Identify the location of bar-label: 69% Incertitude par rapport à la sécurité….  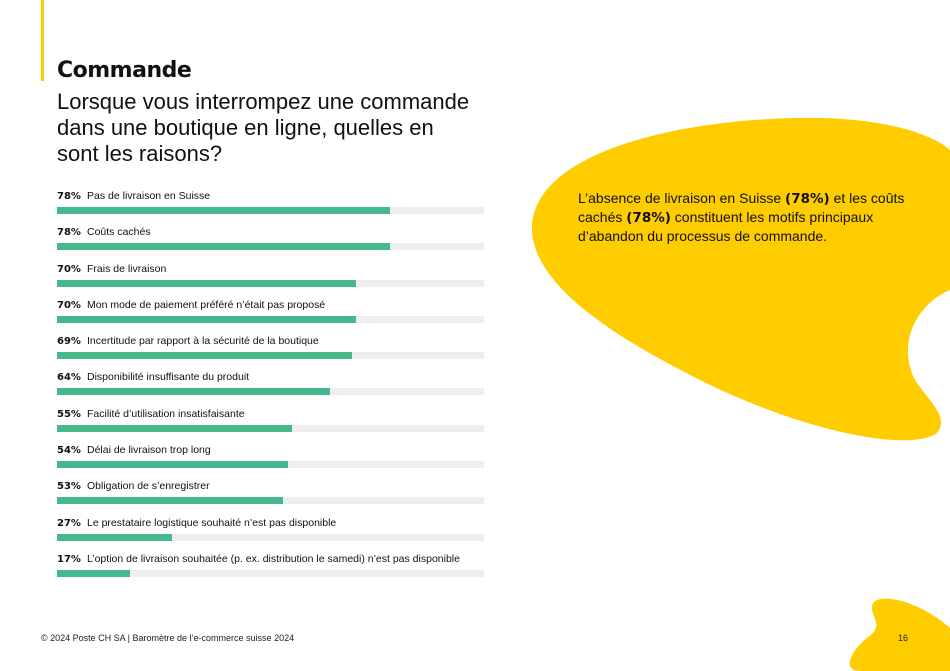
(270, 341).